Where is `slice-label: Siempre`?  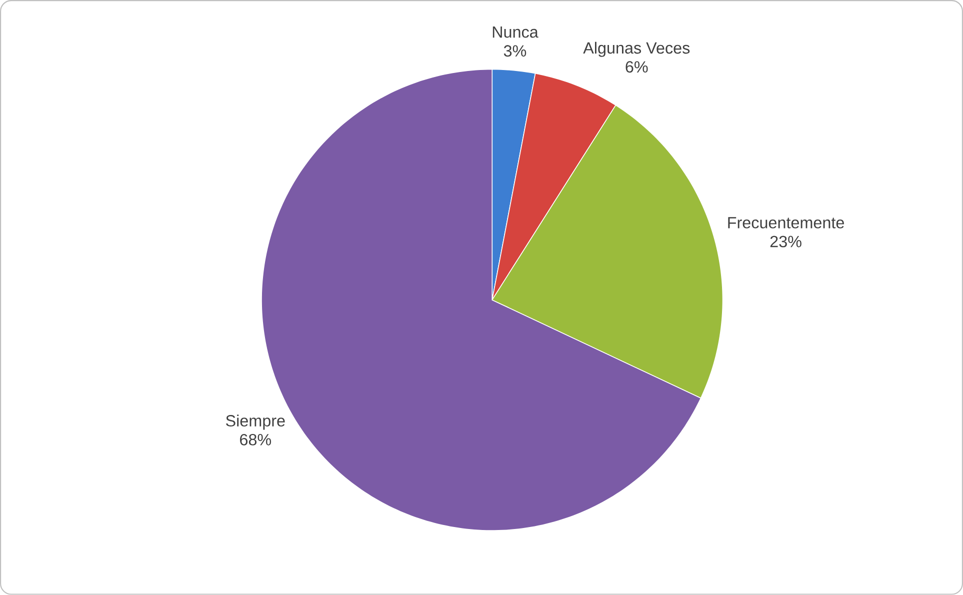
slice-label: Siempre is located at coordinates (255, 422).